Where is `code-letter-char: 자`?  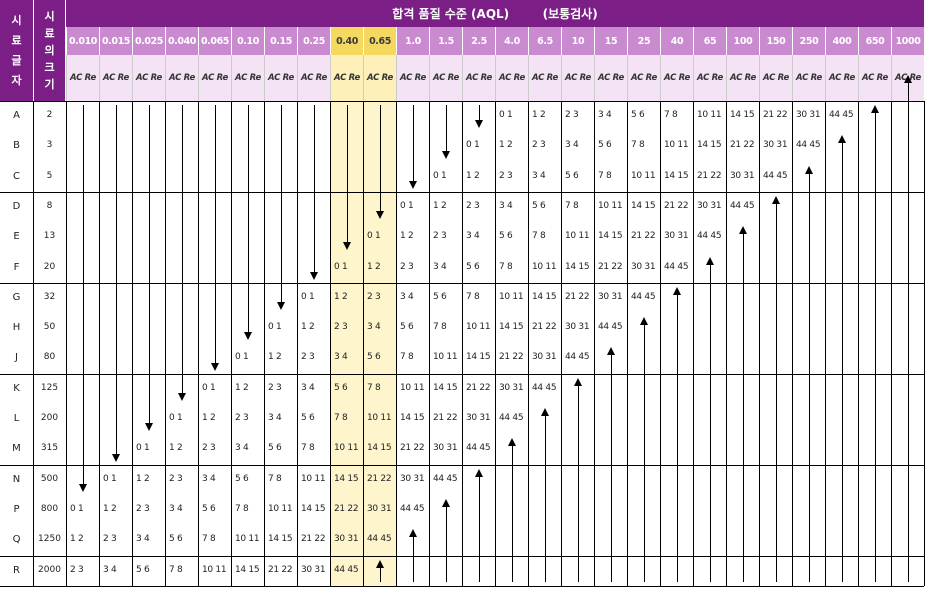
code-letter-char: 자 is located at coordinates (16, 80).